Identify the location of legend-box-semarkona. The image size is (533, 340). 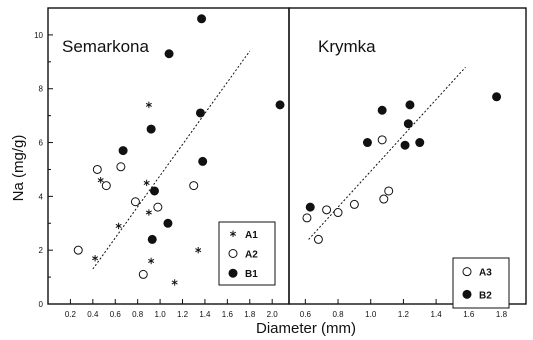
(247, 253).